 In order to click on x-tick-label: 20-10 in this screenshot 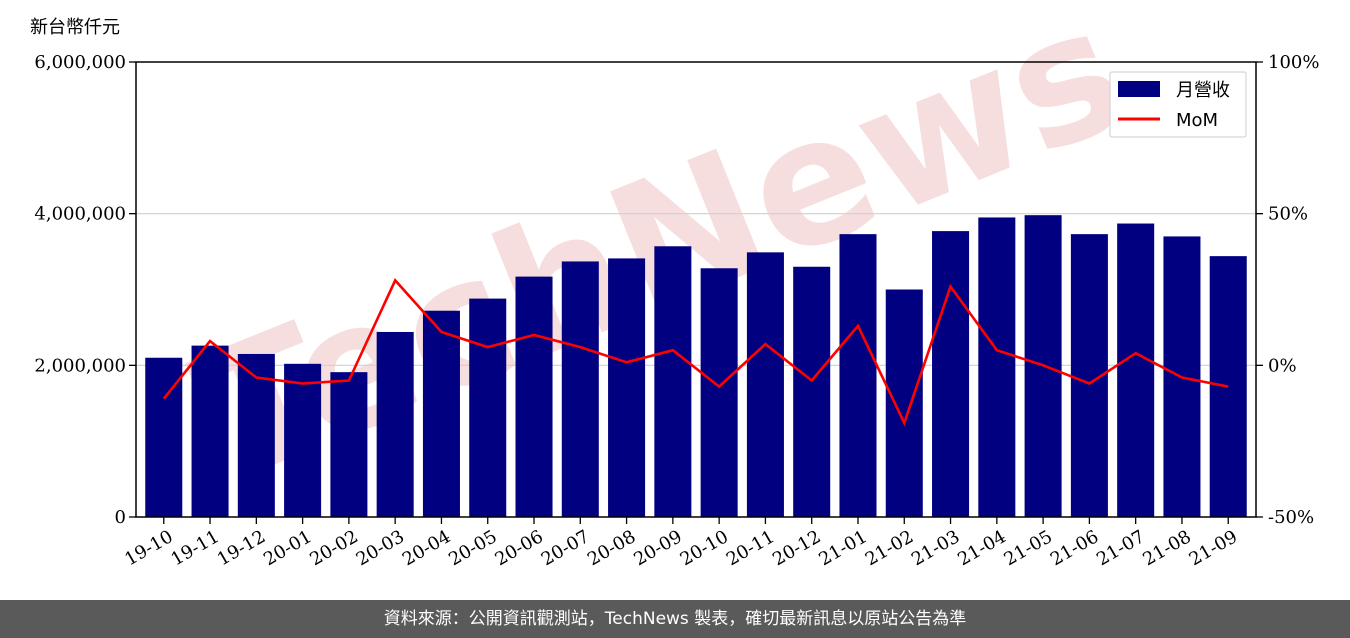, I will do `click(704, 548)`.